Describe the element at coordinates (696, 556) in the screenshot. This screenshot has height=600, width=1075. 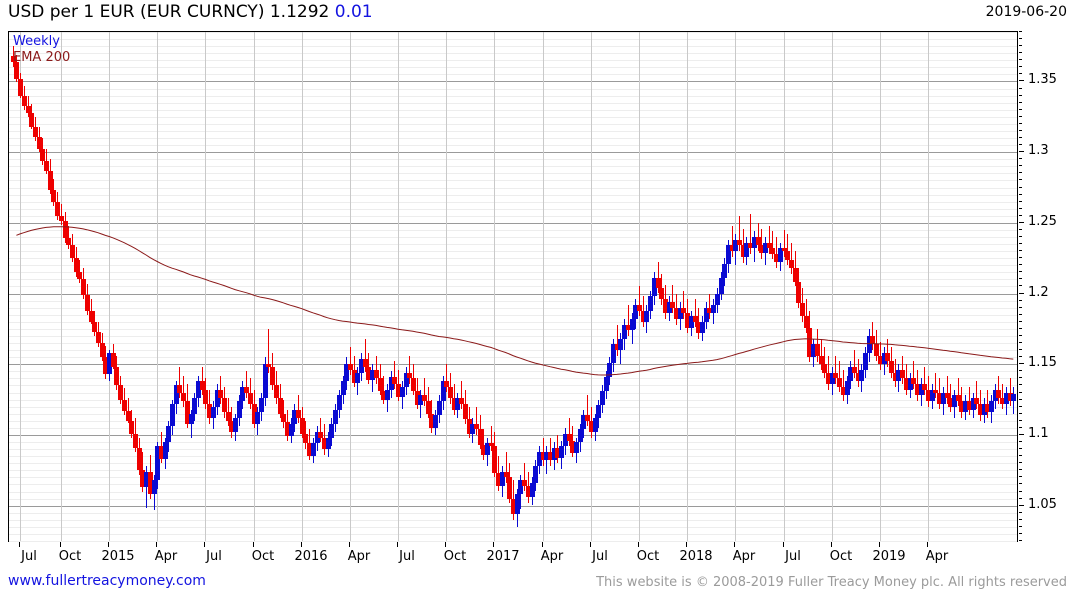
I see `x-axis-label: 2018` at that location.